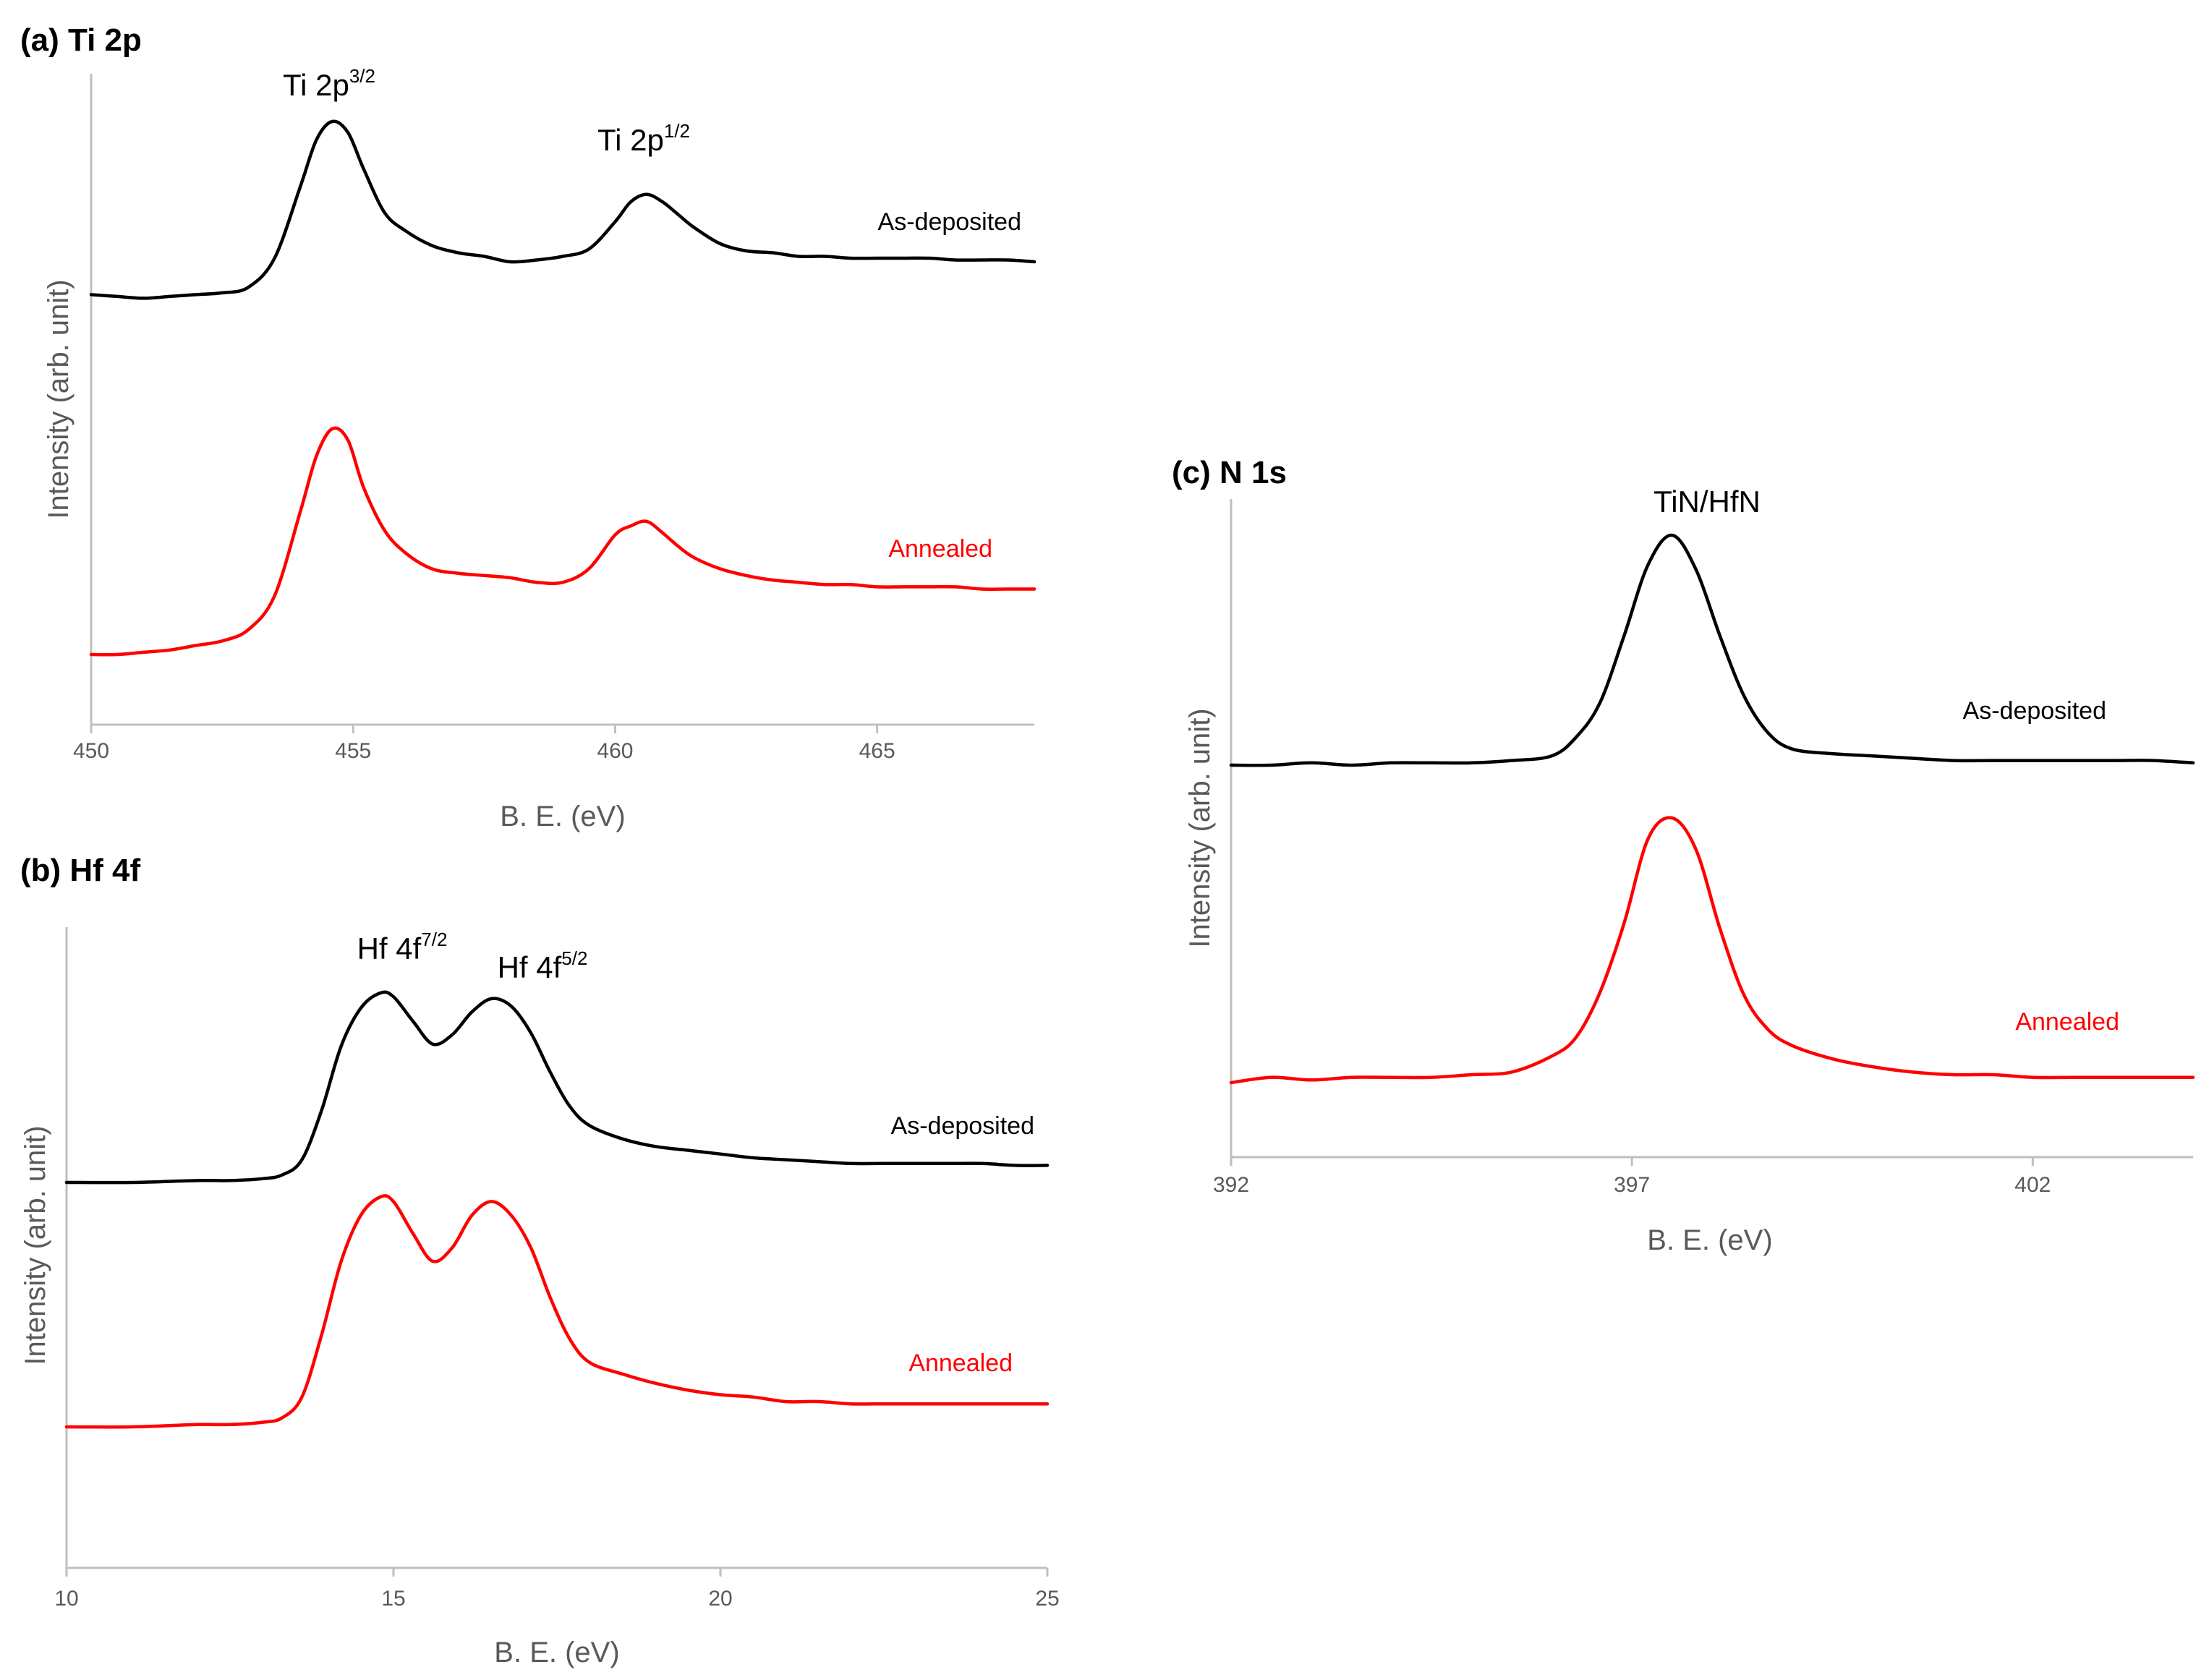 Image resolution: width=2209 pixels, height=1680 pixels. Describe the element at coordinates (1632, 1185) in the screenshot. I see `x-tick-label: 397` at that location.